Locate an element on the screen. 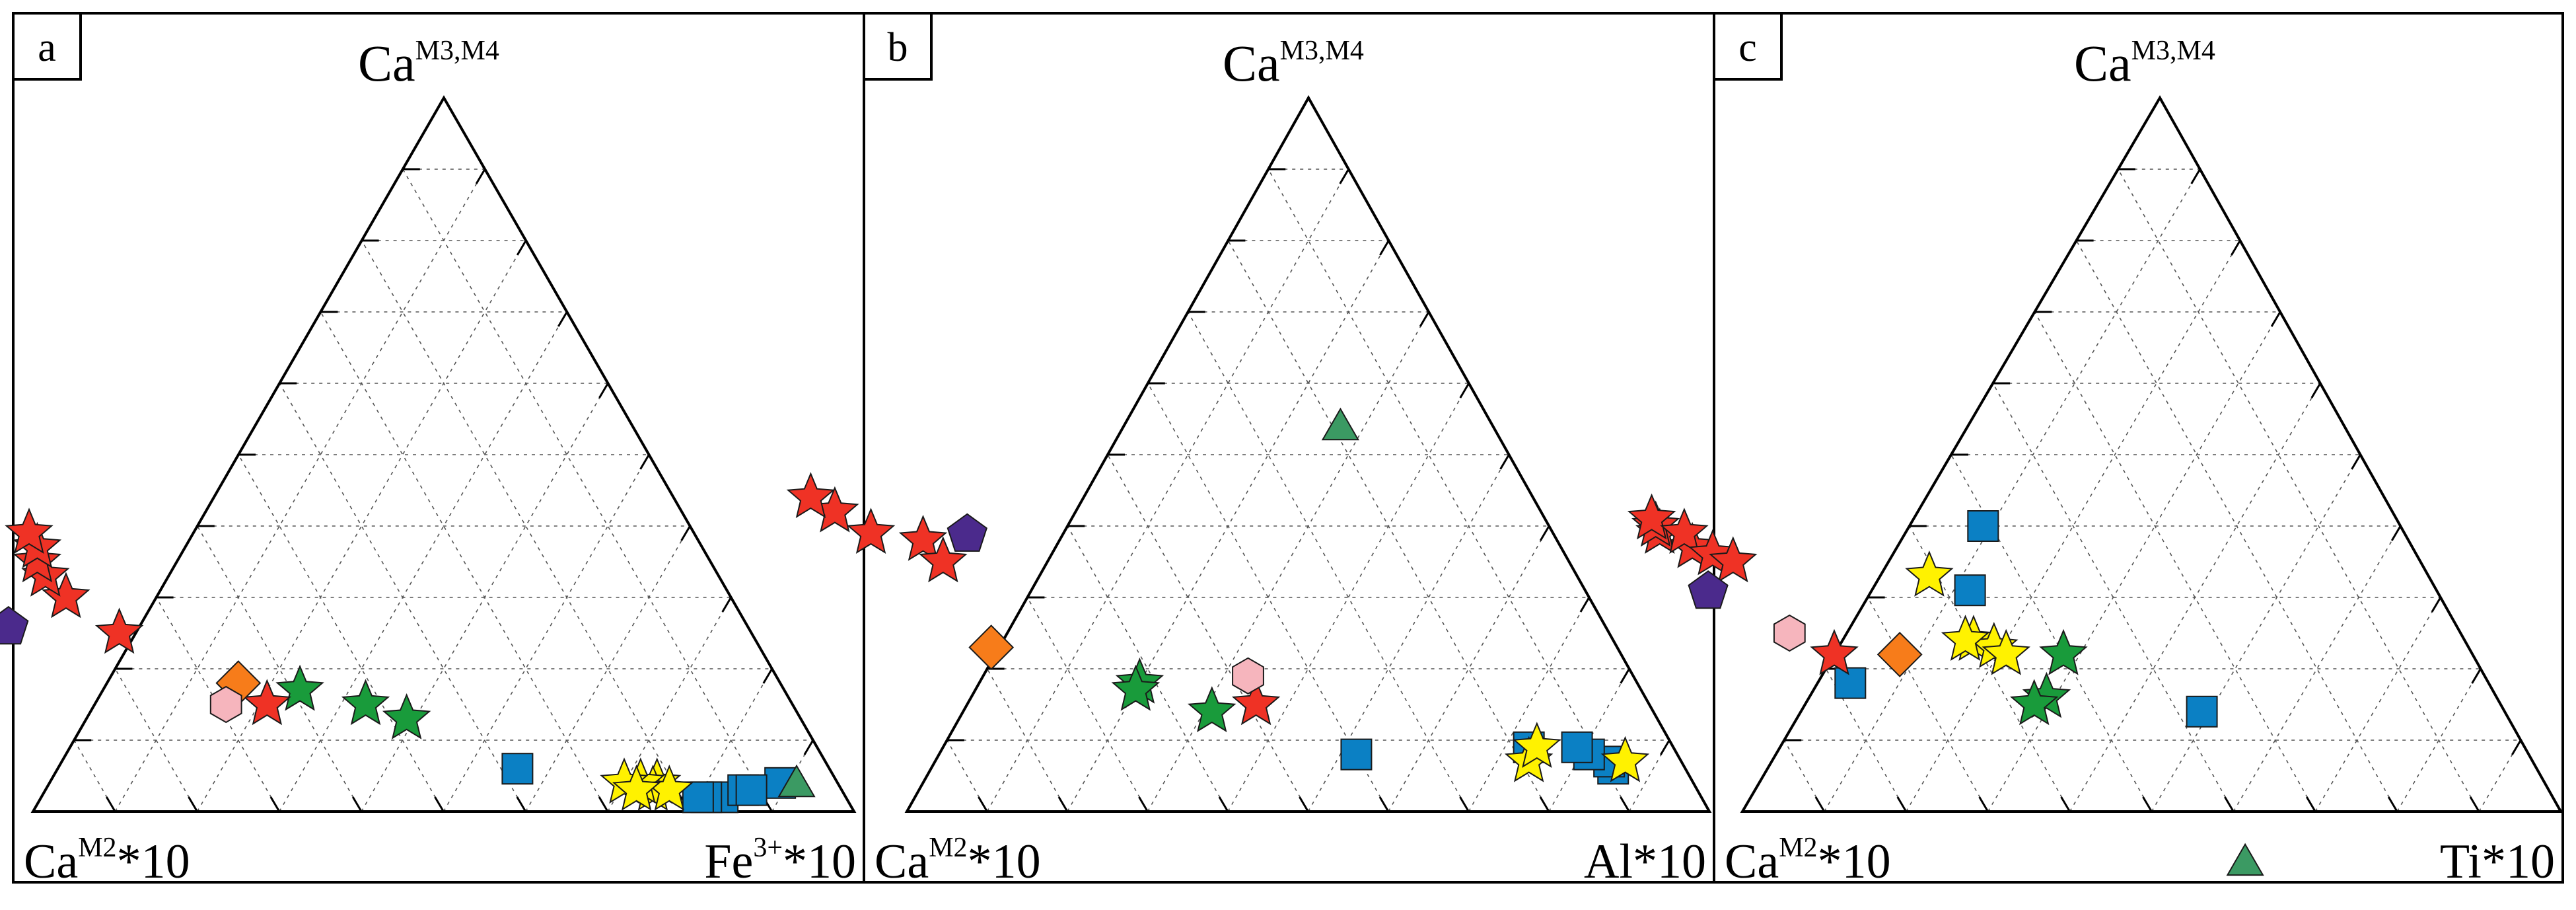 The width and height of the screenshot is (2576, 910). panel-label: c is located at coordinates (1748, 47).